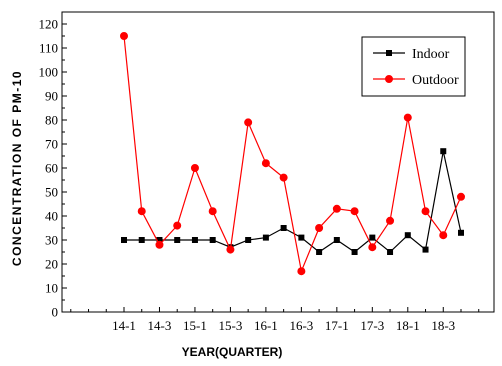 This screenshot has width=502, height=366. What do you see at coordinates (431, 54) in the screenshot?
I see `legend-indoor-label: Indoor` at bounding box center [431, 54].